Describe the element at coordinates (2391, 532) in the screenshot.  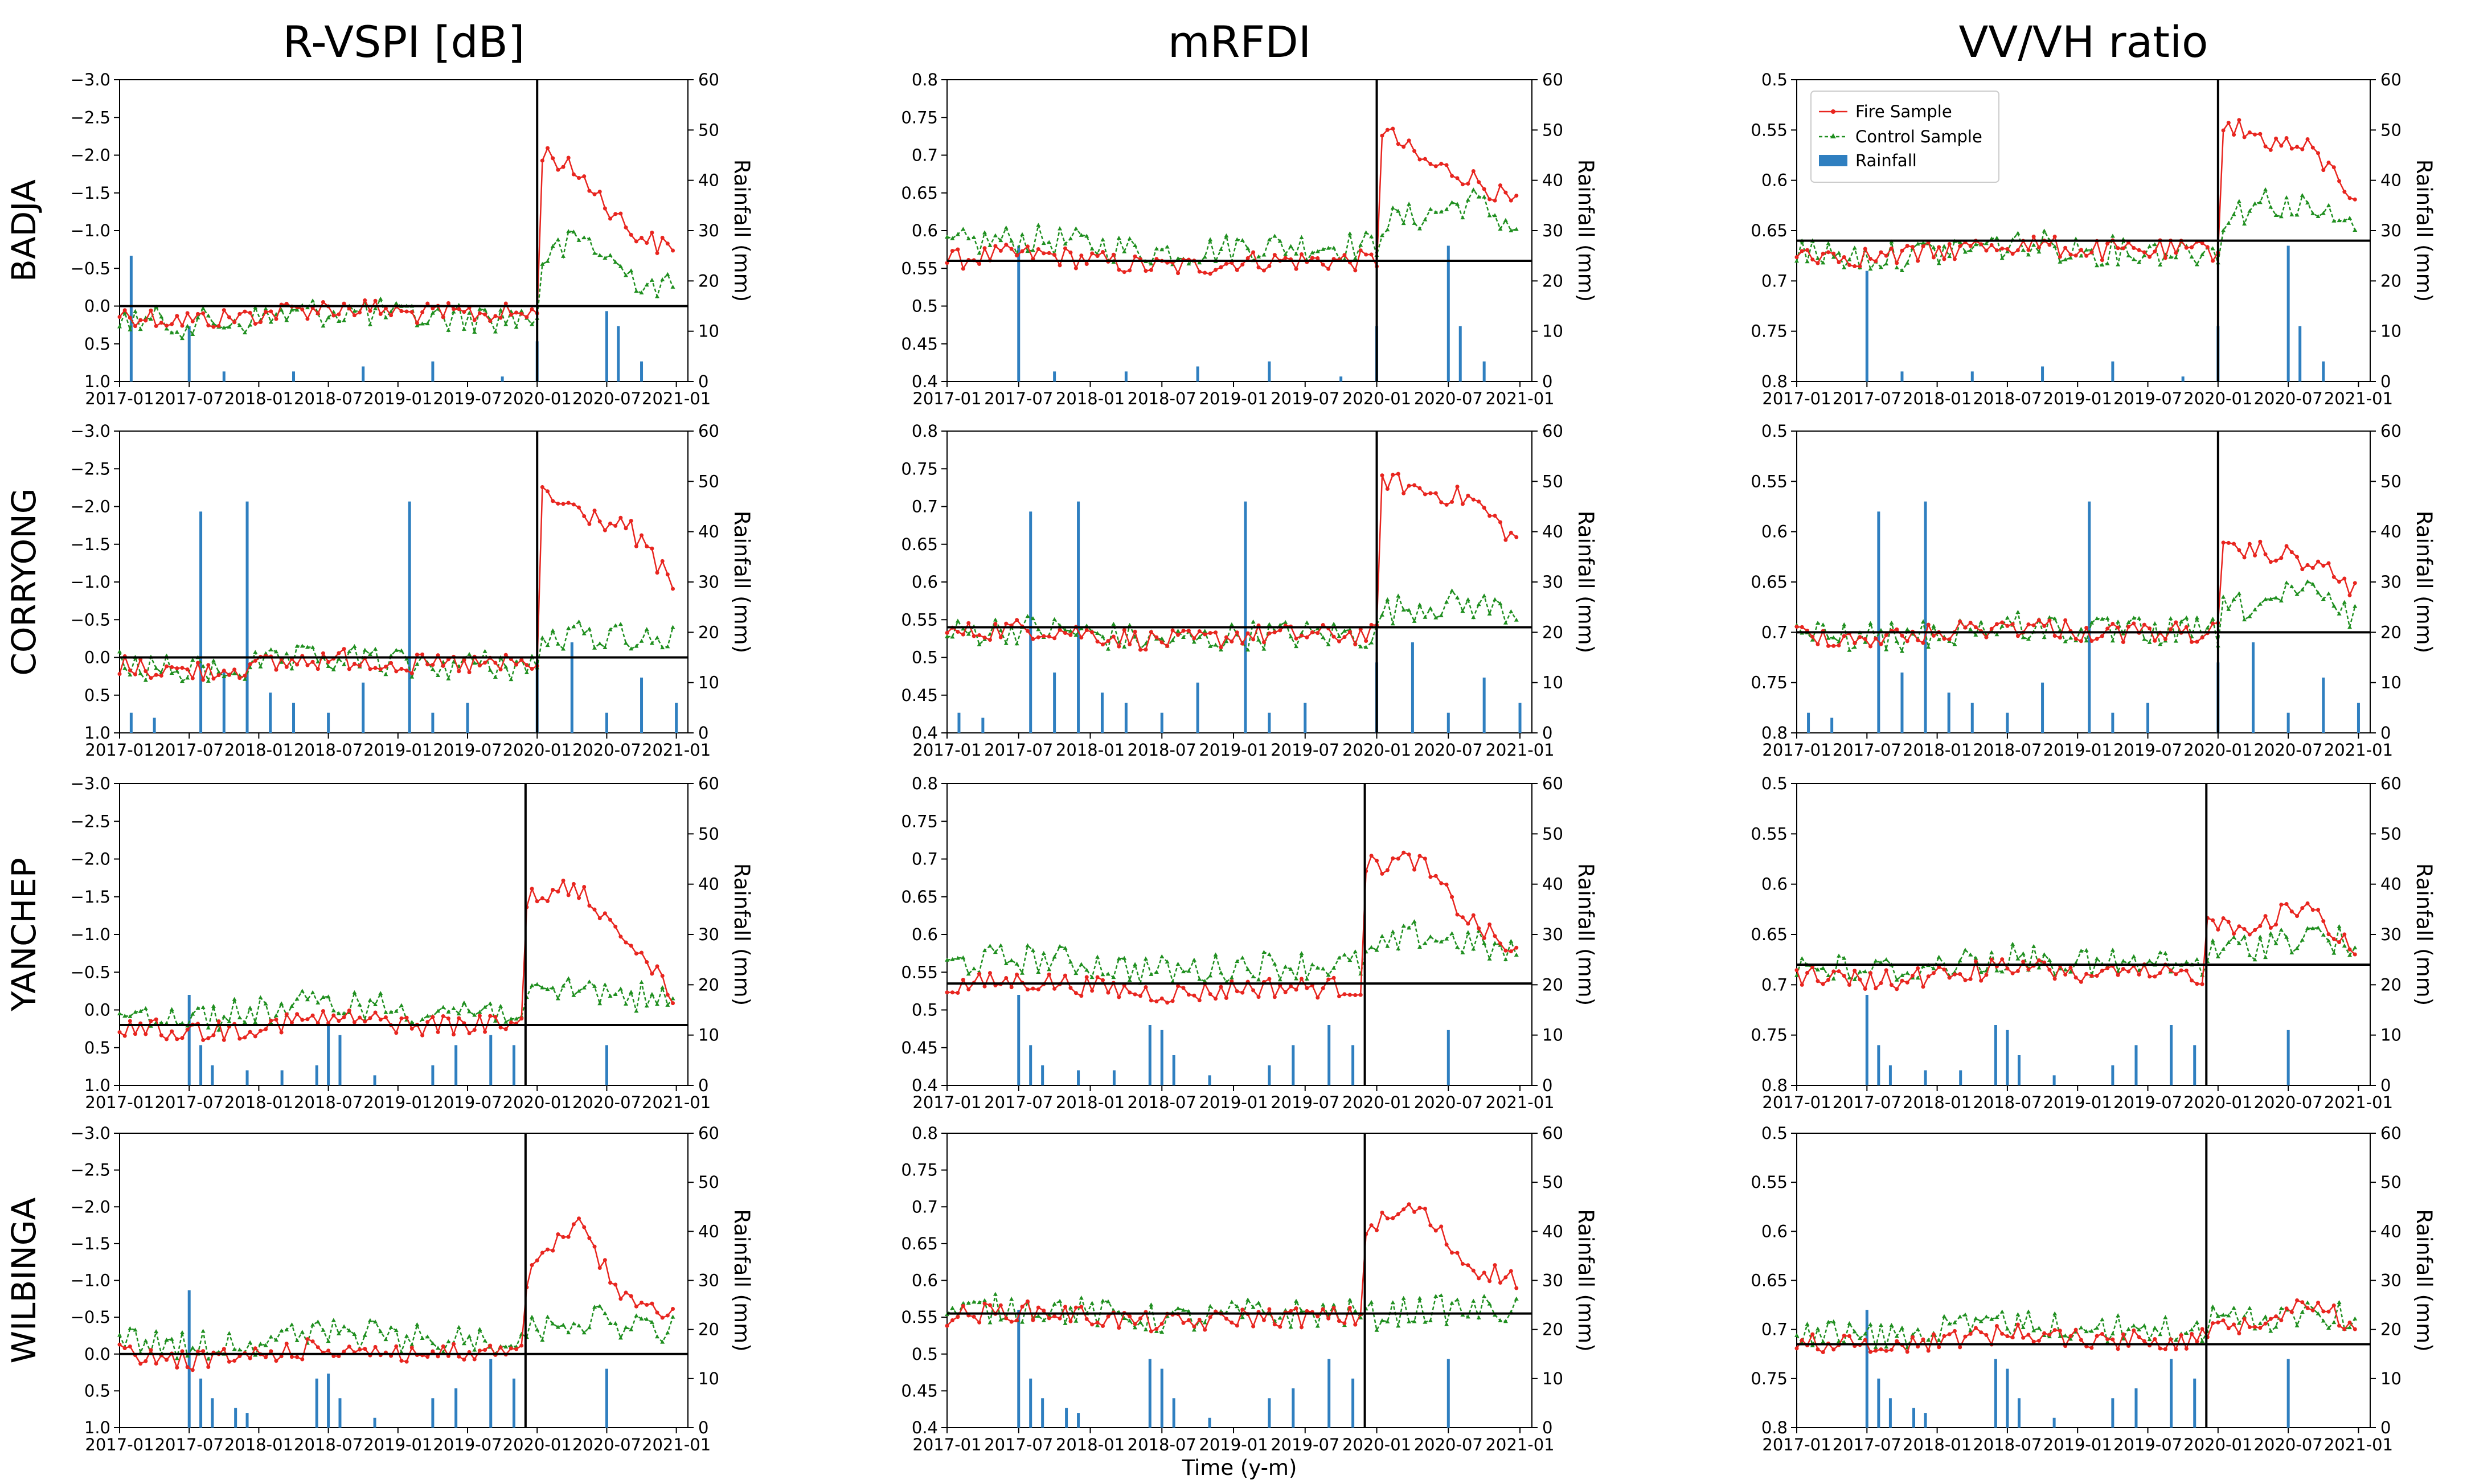
I see `right-tick-label: 40` at that location.